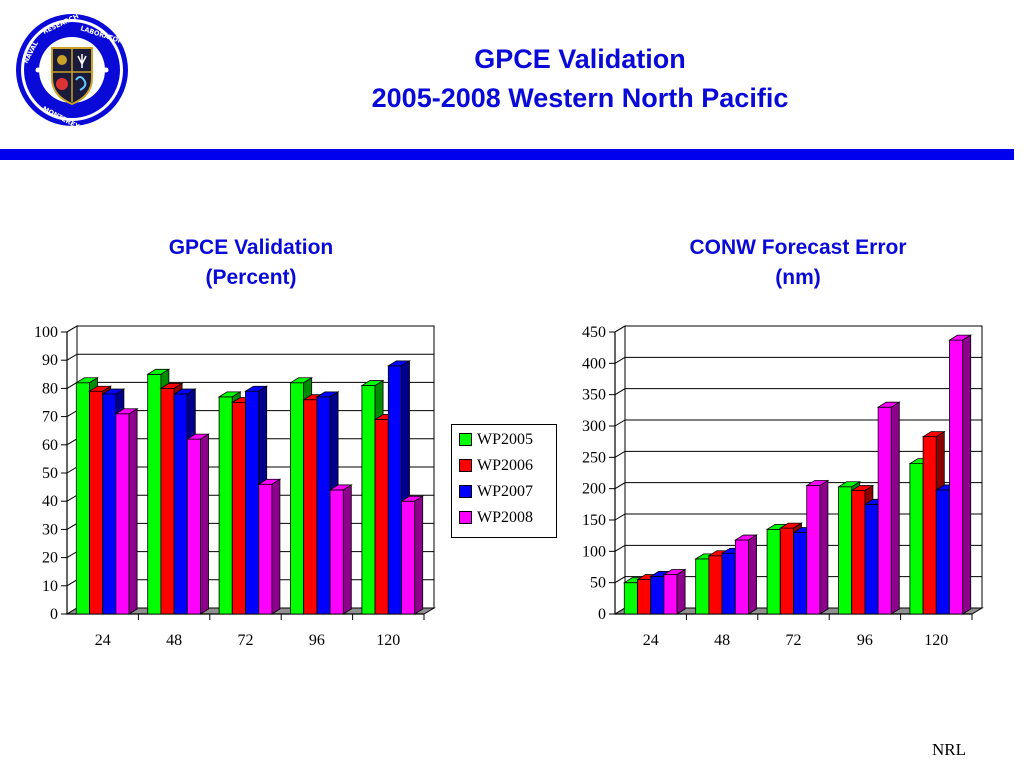 The image size is (1024, 768). I want to click on title-divider, so click(507, 154).